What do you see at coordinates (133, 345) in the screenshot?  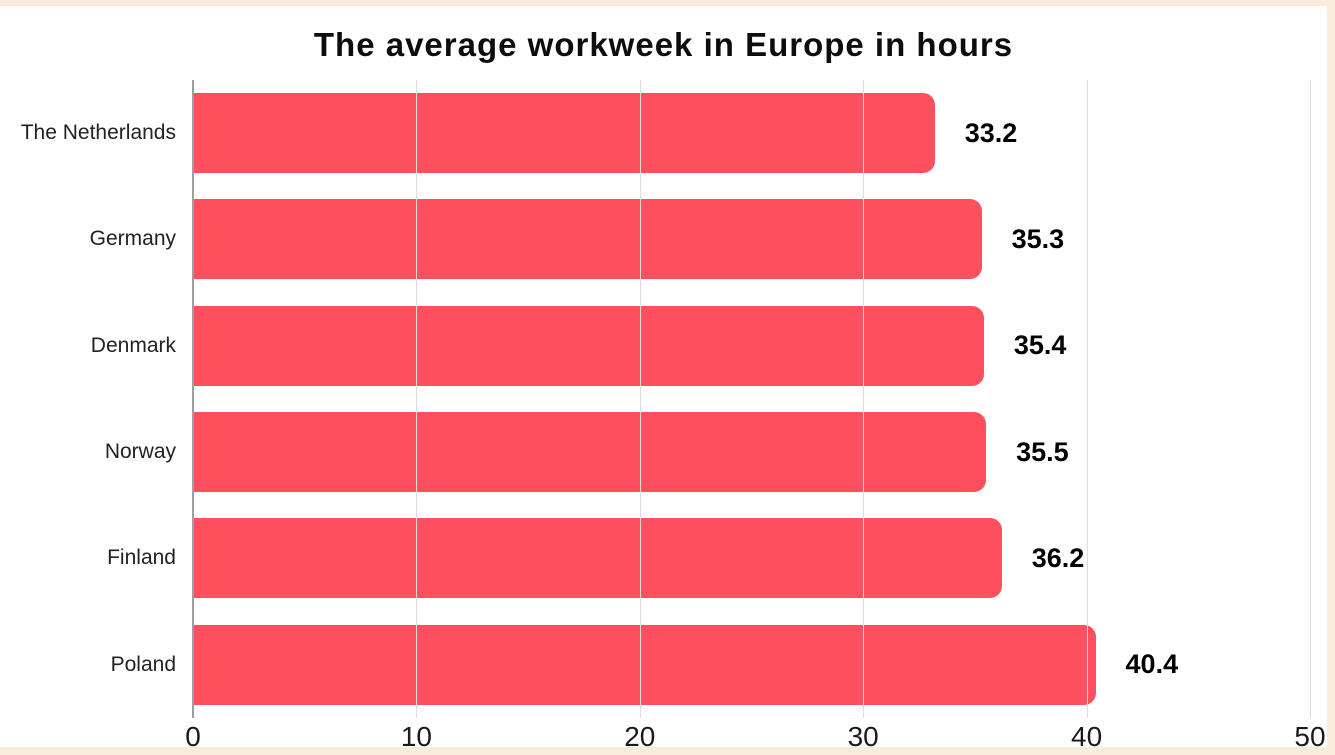 I see `category-label-denmark: Denmark` at bounding box center [133, 345].